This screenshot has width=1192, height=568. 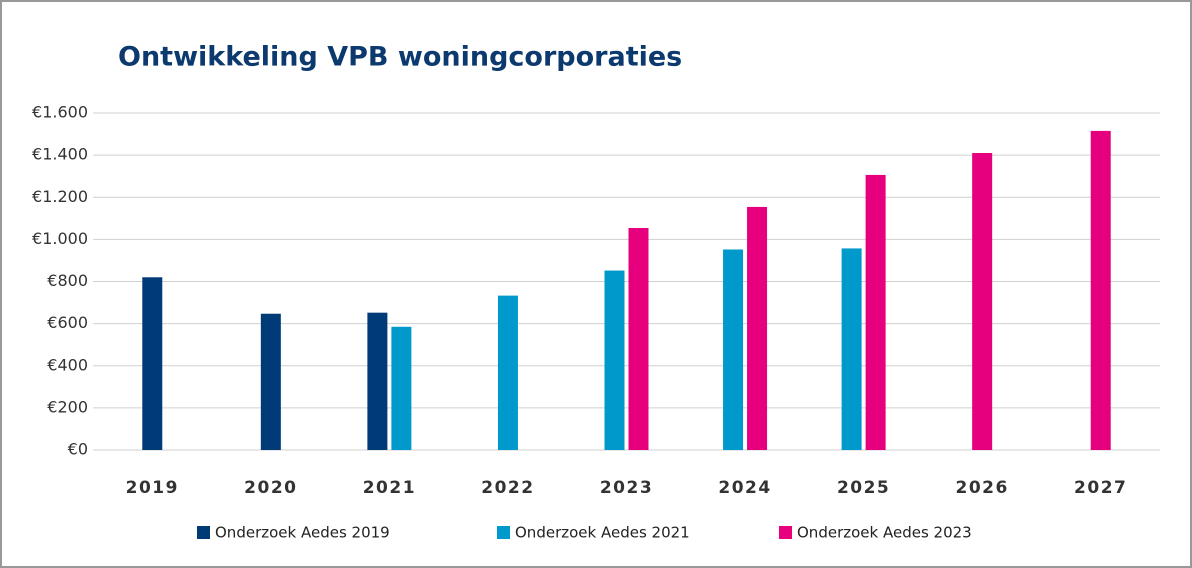 What do you see at coordinates (270, 488) in the screenshot?
I see `x-tick-label: 2020` at bounding box center [270, 488].